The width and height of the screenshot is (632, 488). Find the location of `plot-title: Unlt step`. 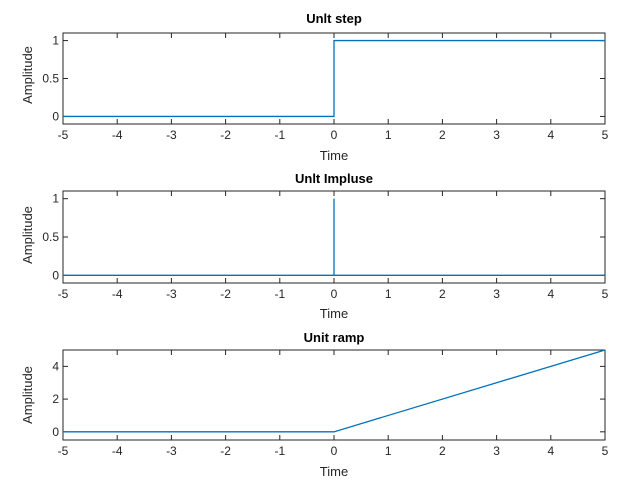

plot-title: Unlt step is located at coordinates (334, 18).